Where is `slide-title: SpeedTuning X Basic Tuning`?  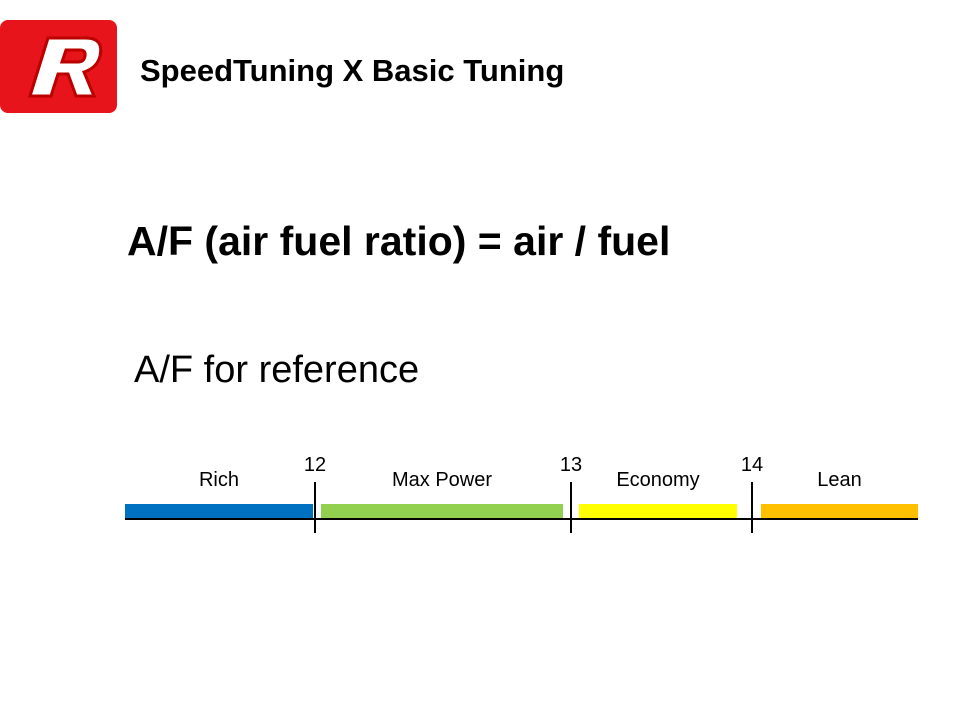
slide-title: SpeedTuning X Basic Tuning is located at coordinates (352, 70).